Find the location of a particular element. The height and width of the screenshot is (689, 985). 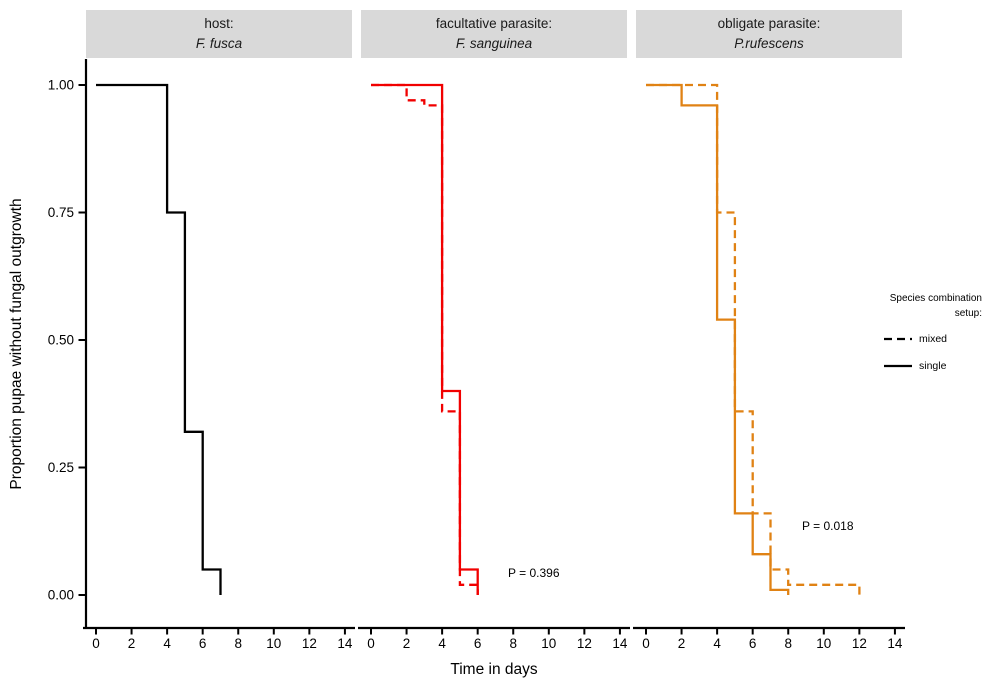

p-value-label: P = 0.018 is located at coordinates (828, 526).